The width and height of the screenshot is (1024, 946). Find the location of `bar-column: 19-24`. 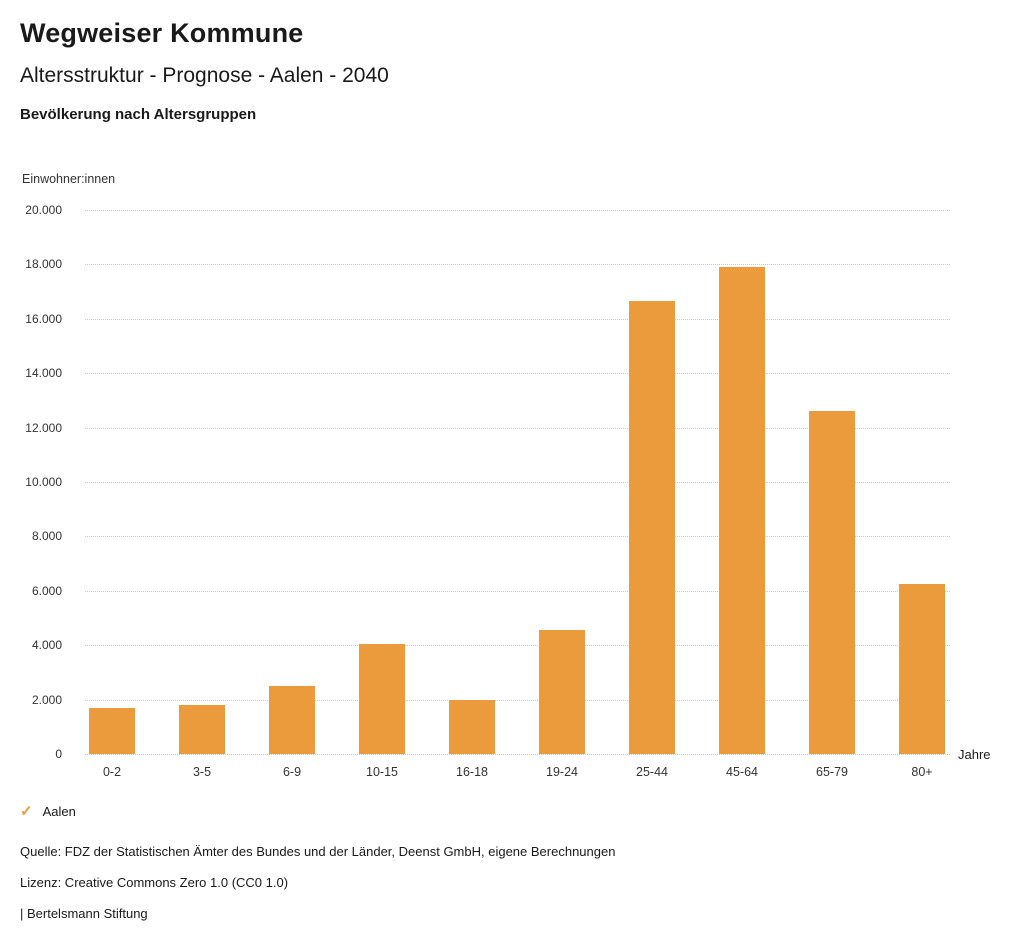

bar-column: 19-24 is located at coordinates (562, 494).